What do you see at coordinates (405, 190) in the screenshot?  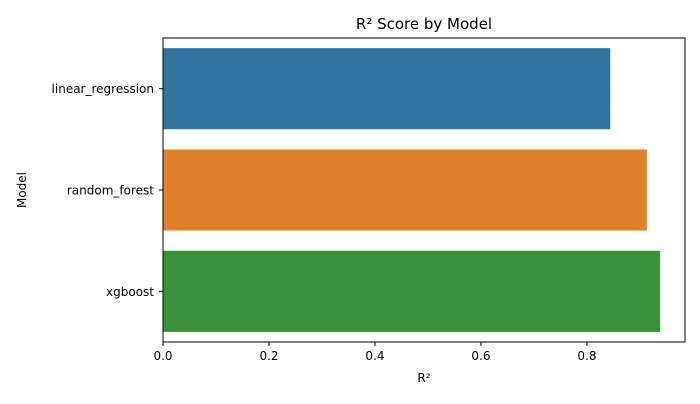 I see `bar-random-forest` at bounding box center [405, 190].